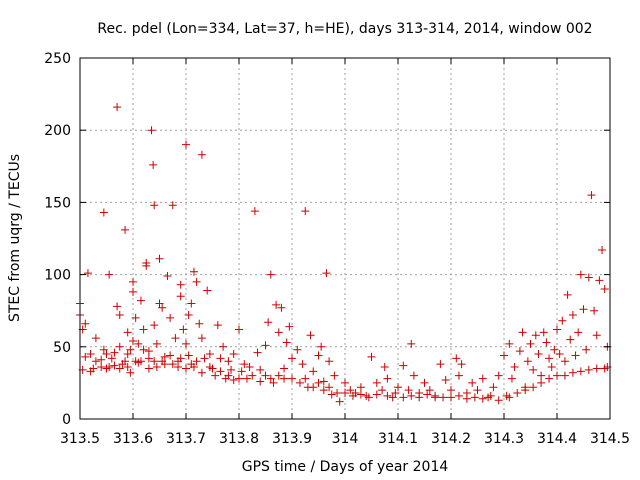 Image resolution: width=640 pixels, height=480 pixels. I want to click on y-tick-label: 150, so click(57, 203).